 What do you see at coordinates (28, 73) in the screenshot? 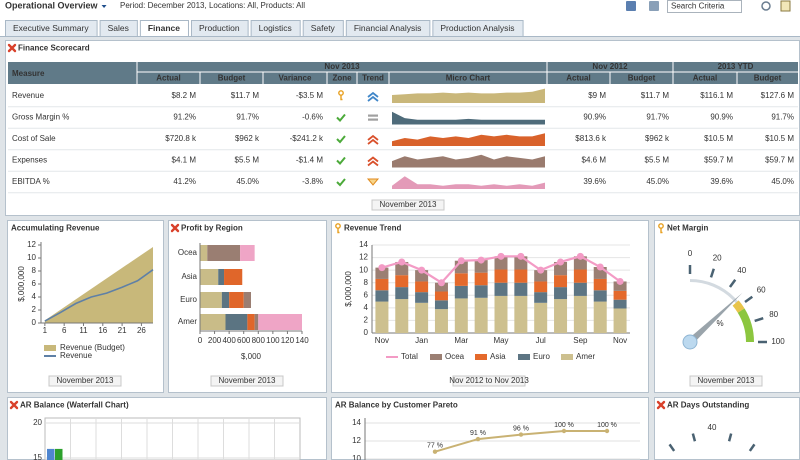
I see `column-header: Measure` at bounding box center [28, 73].